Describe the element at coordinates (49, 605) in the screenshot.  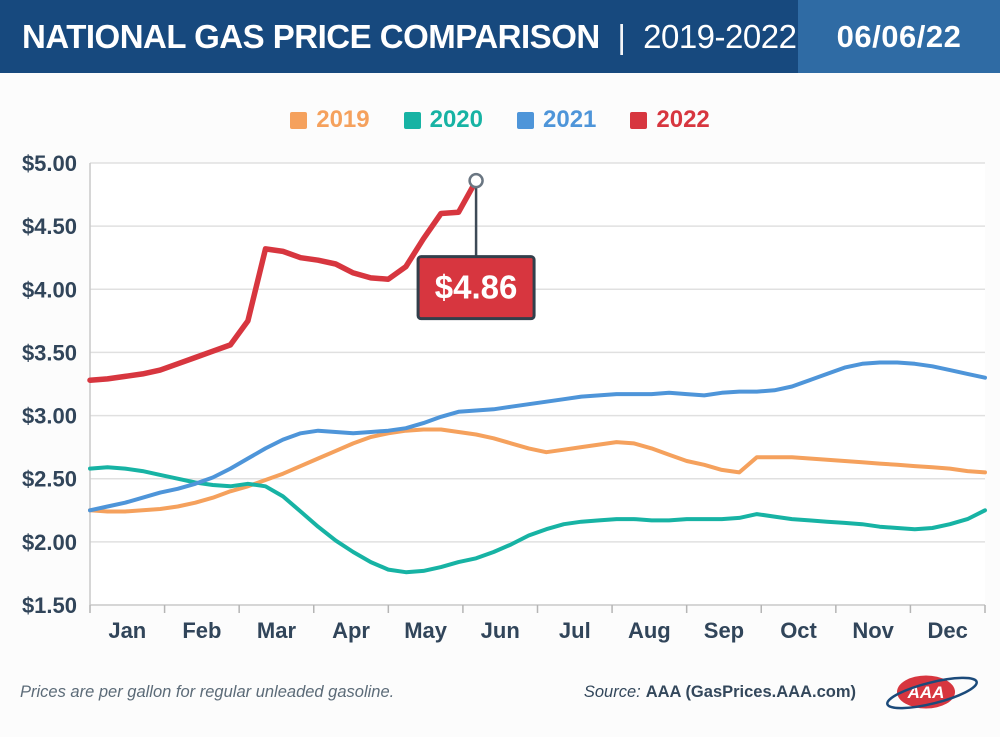
I see `y-tick-label: $1.50` at that location.